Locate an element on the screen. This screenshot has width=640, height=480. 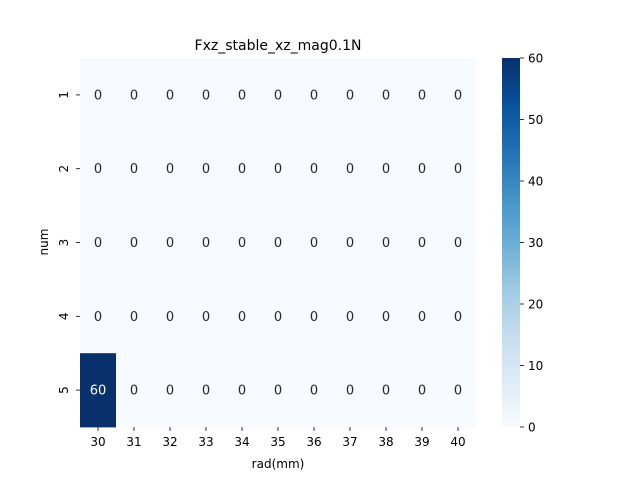
y-tick-label: 1 is located at coordinates (64, 95).